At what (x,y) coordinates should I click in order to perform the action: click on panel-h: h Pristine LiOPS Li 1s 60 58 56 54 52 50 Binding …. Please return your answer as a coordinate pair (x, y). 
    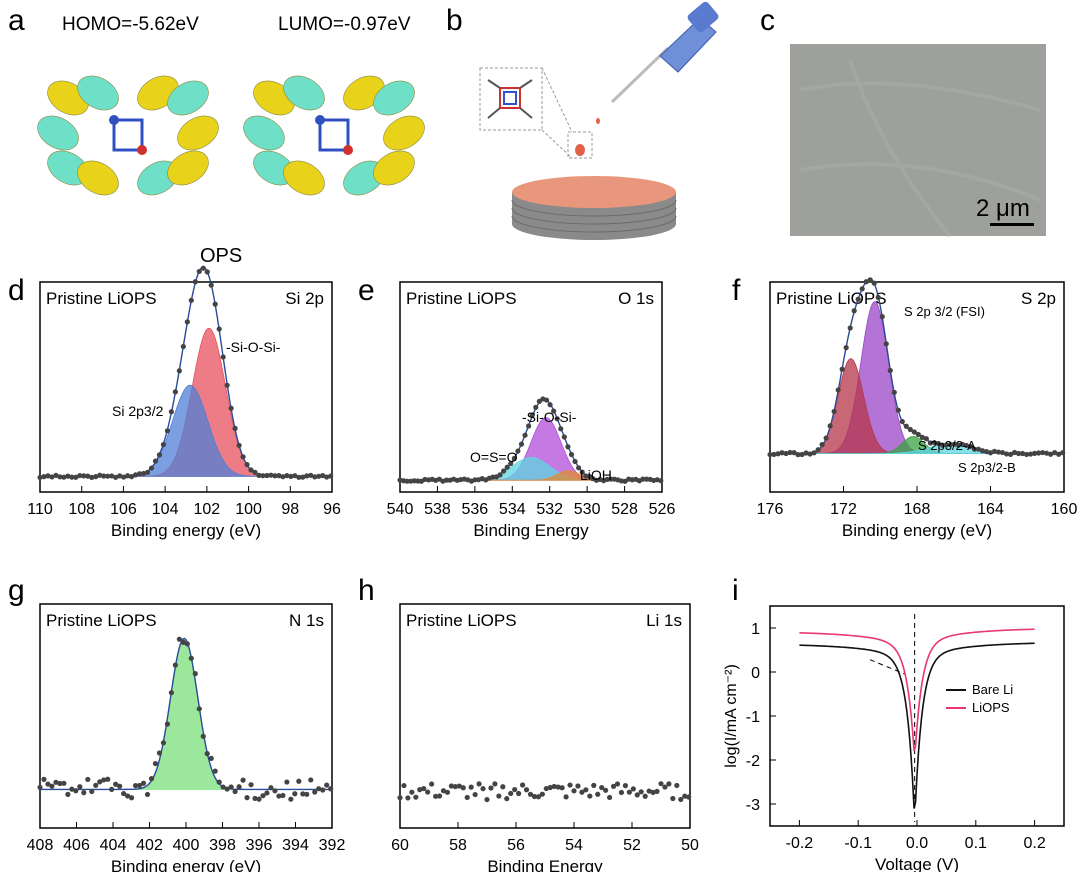
    Looking at the image, I should click on (528, 723).